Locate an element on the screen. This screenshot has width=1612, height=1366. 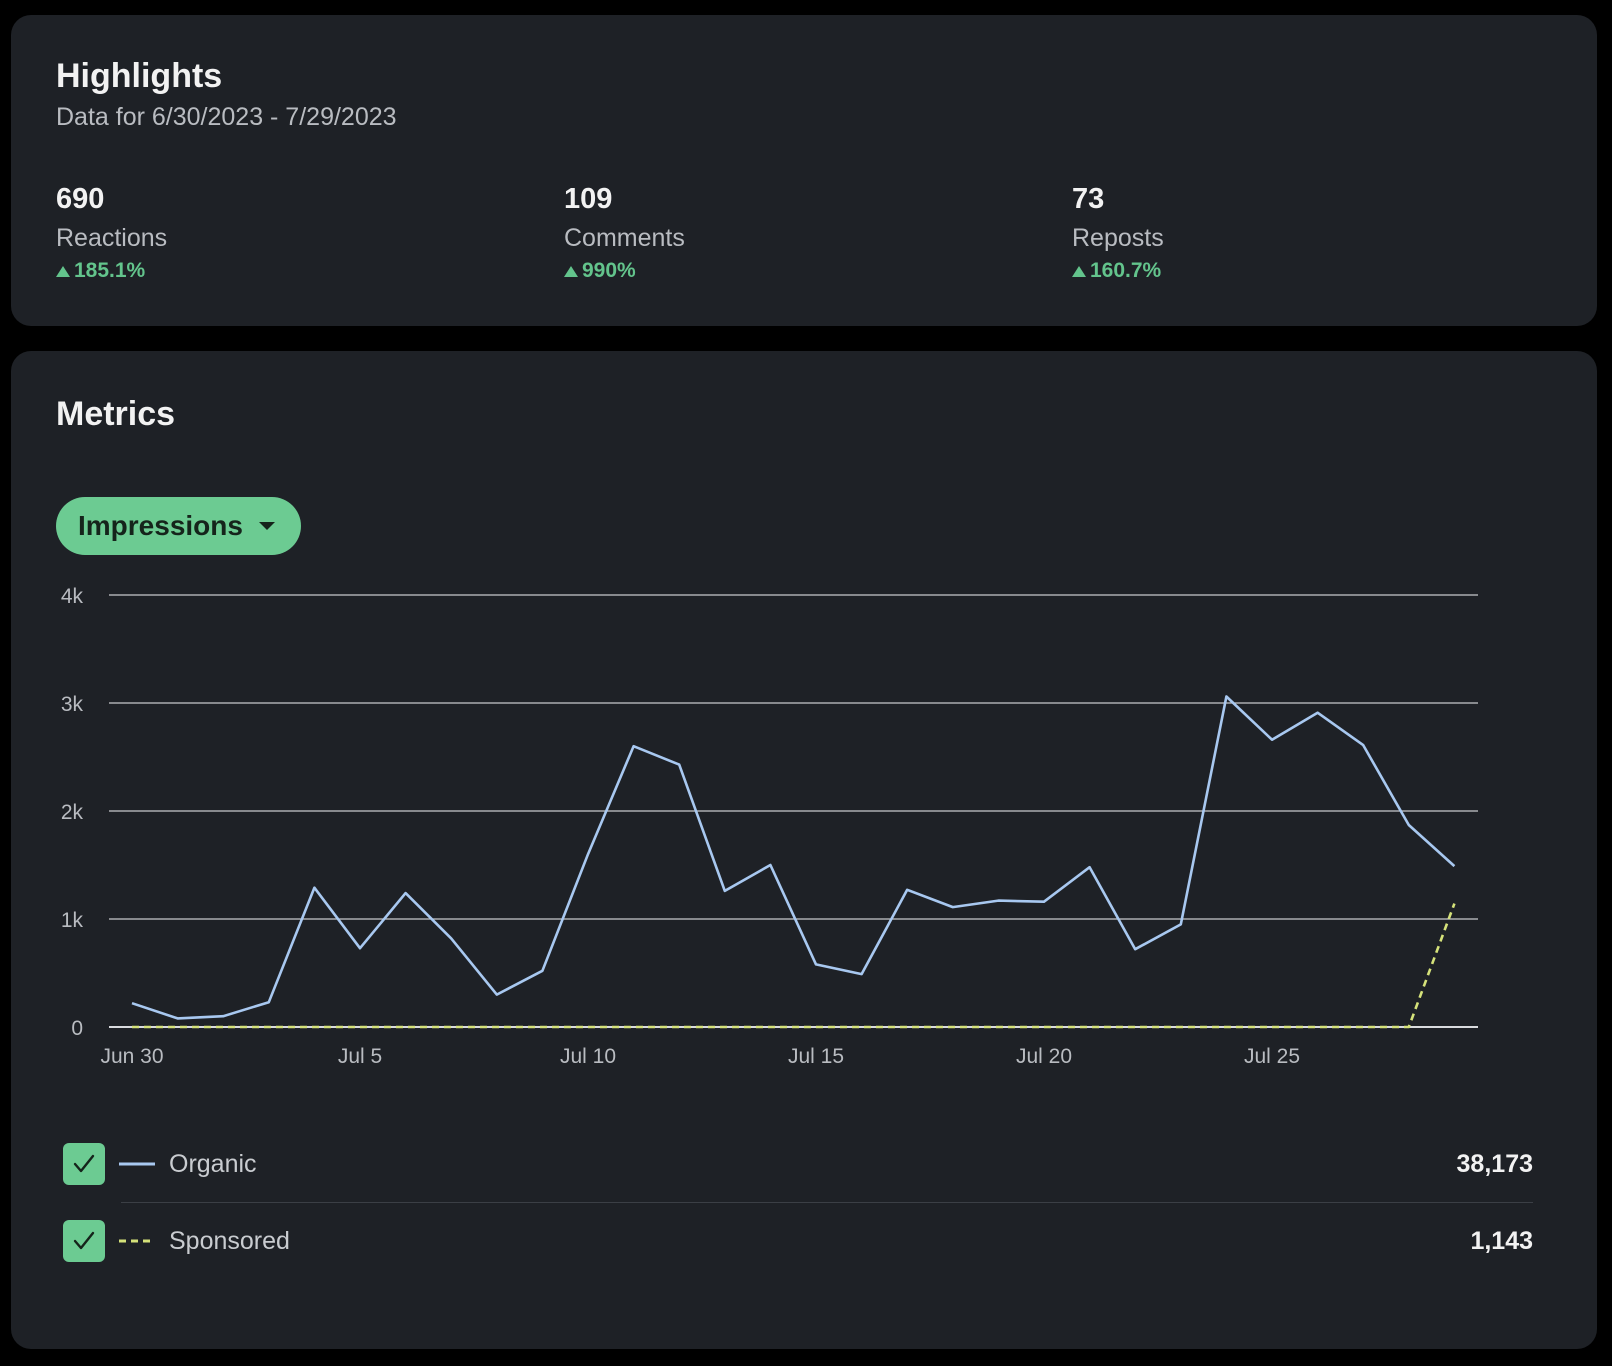
stat-change-value: 160.7% is located at coordinates (1126, 270).